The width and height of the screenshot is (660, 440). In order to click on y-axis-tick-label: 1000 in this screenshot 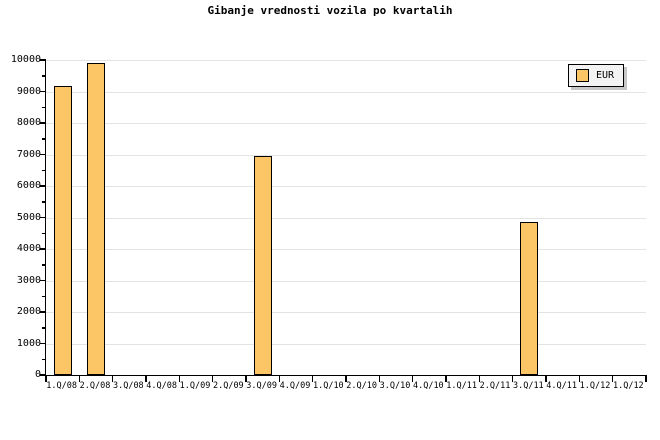, I will do `click(28, 343)`.